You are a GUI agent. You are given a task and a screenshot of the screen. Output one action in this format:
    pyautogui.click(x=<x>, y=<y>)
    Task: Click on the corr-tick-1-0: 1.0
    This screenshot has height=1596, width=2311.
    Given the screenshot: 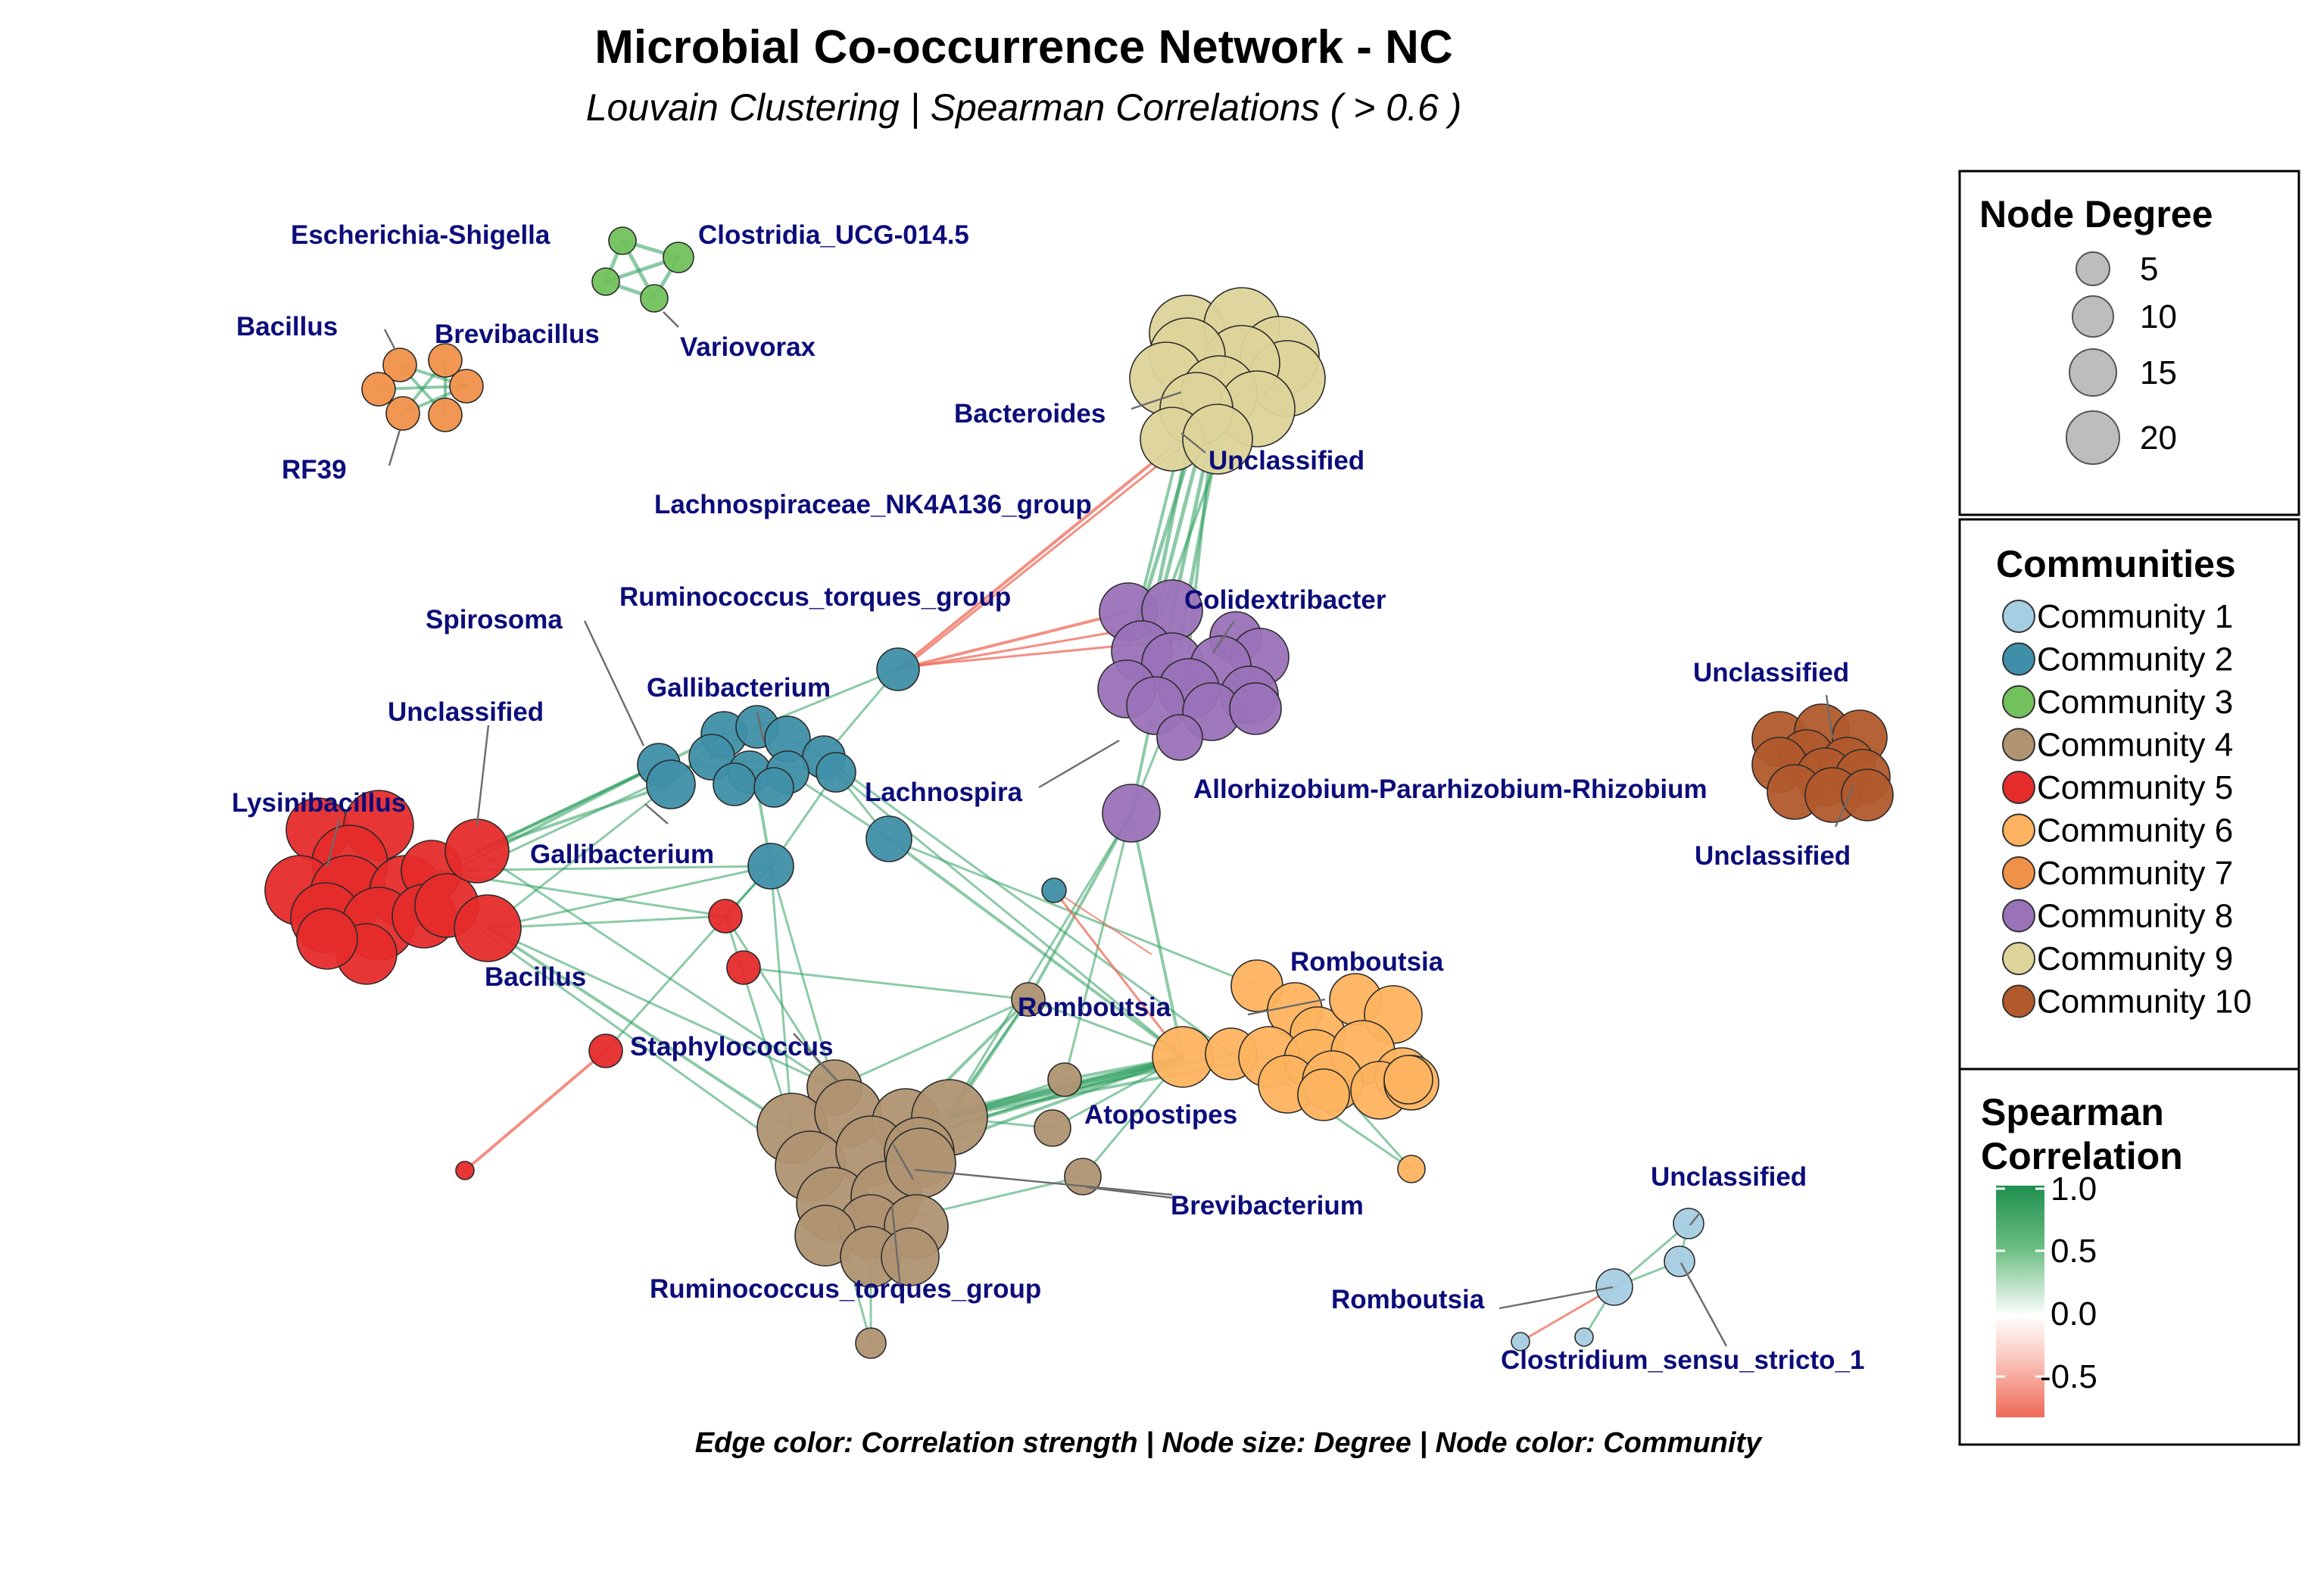 What is the action you would take?
    pyautogui.click(x=2074, y=1189)
    